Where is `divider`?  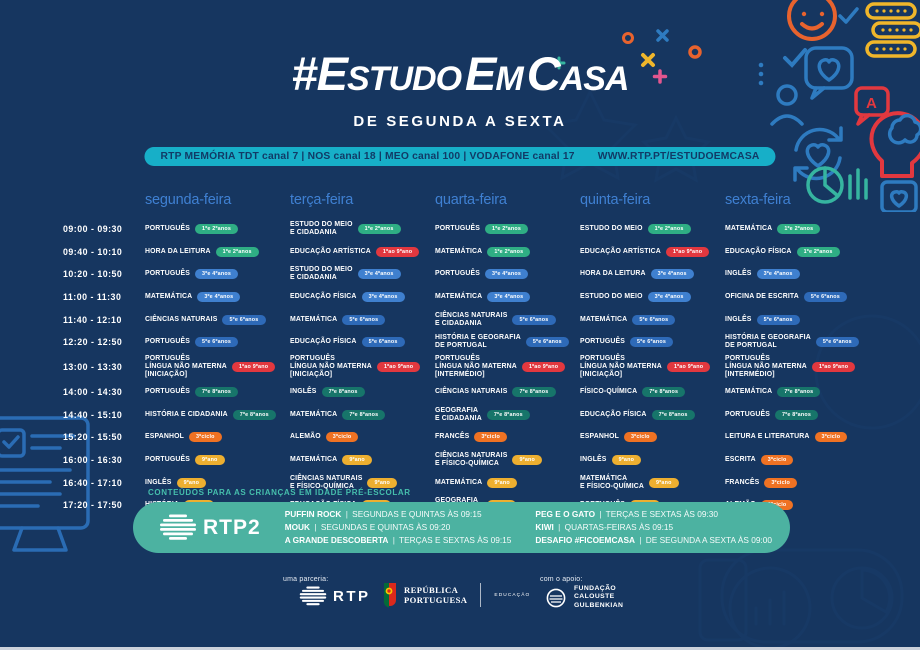
divider is located at coordinates (481, 595).